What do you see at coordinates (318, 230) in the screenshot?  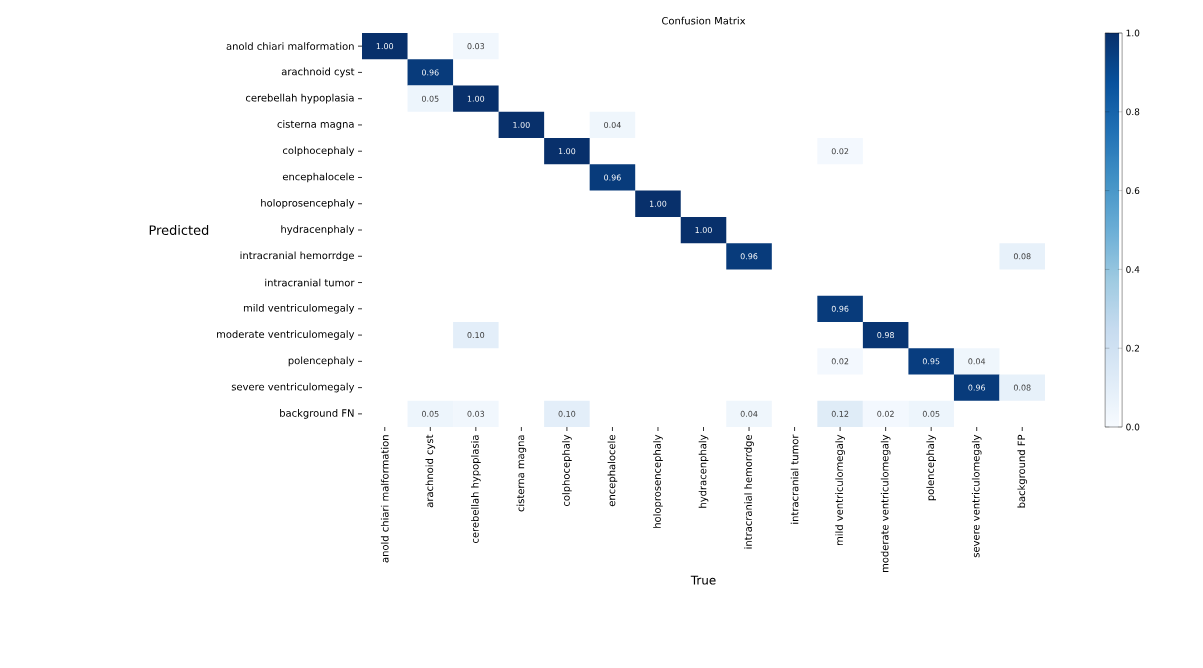 I see `y-tick-label: hydracenphaly` at bounding box center [318, 230].